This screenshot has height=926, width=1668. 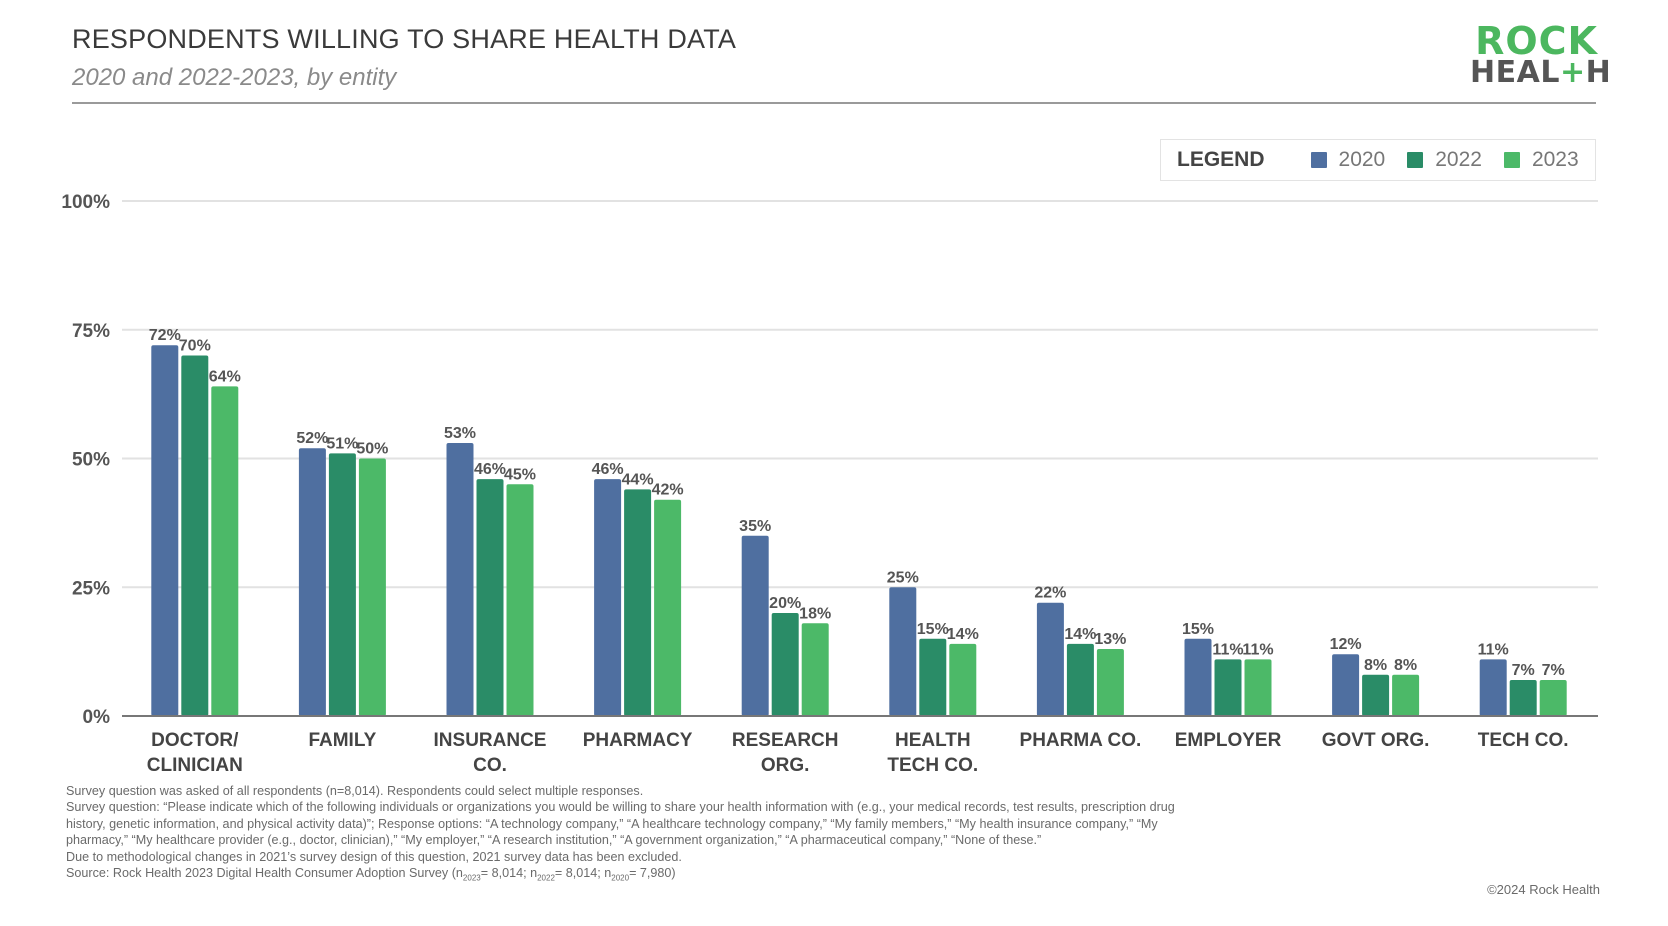 What do you see at coordinates (1553, 670) in the screenshot?
I see `value-label-2023: 7%` at bounding box center [1553, 670].